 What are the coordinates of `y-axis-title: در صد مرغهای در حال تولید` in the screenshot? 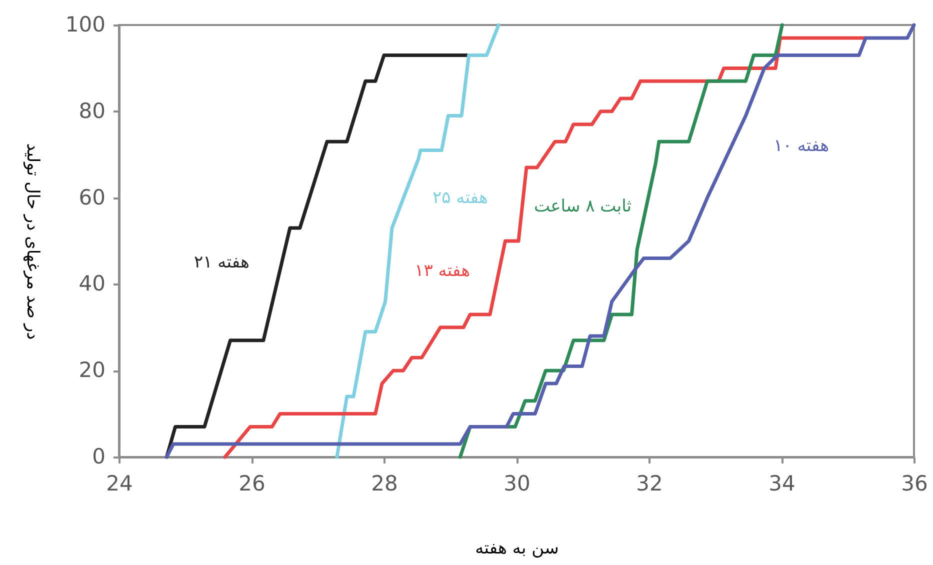 It's located at (32, 241).